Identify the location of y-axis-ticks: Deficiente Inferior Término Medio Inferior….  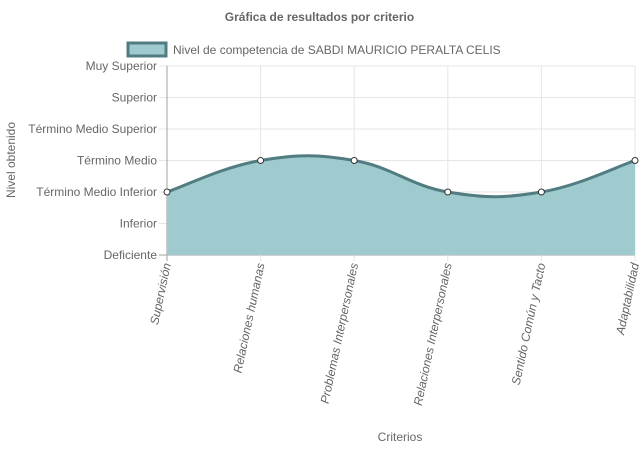
(92, 160).